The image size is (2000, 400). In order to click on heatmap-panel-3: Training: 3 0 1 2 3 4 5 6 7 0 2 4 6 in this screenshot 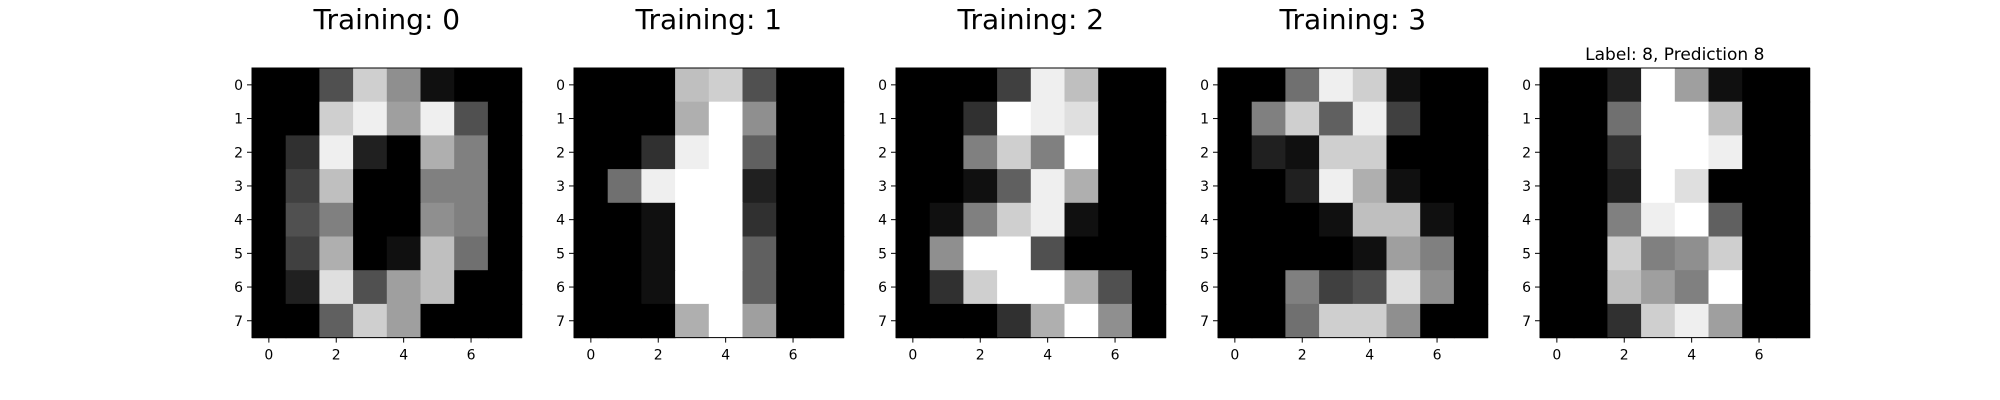, I will do `click(1344, 183)`.